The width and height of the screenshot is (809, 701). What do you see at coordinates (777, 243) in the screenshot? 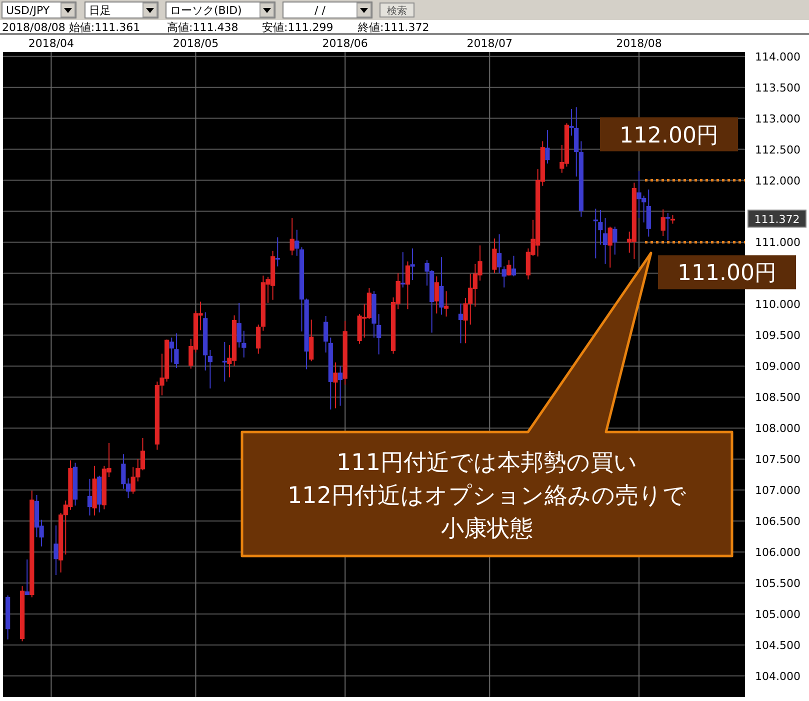
I see `y-tick-label: 111.000` at bounding box center [777, 243].